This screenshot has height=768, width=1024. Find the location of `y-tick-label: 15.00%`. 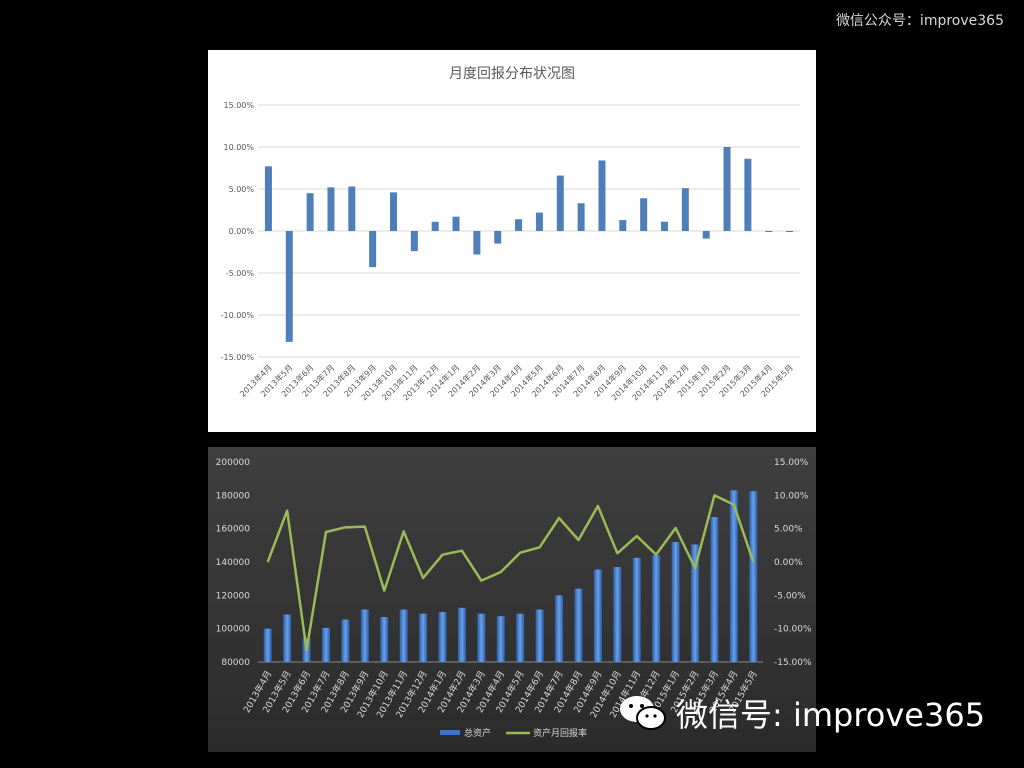

y-tick-label: 15.00% is located at coordinates (238, 105).